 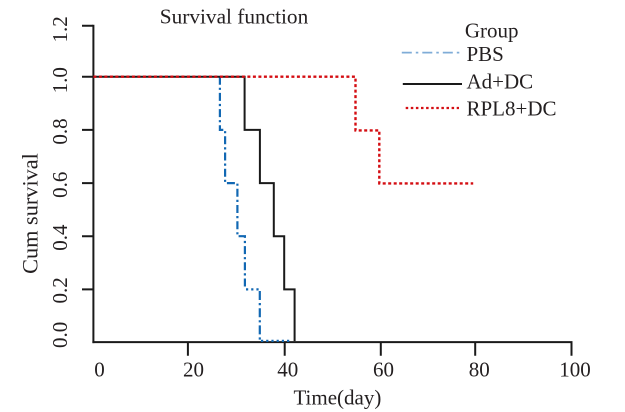 I want to click on svg-text: 0.2, so click(x=60, y=290).